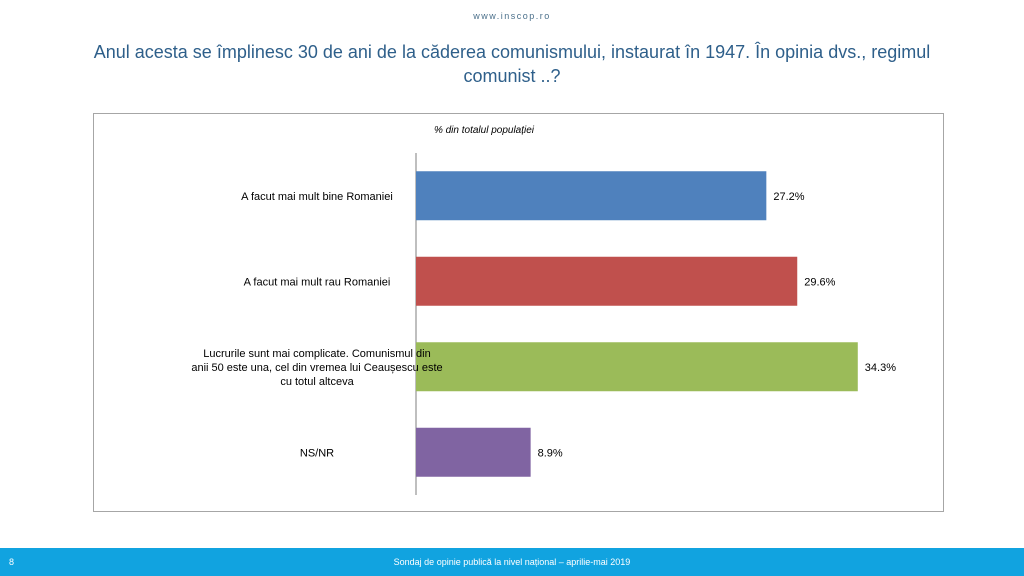 The width and height of the screenshot is (1024, 576). What do you see at coordinates (880, 368) in the screenshot?
I see `value-label-3: 34.3%` at bounding box center [880, 368].